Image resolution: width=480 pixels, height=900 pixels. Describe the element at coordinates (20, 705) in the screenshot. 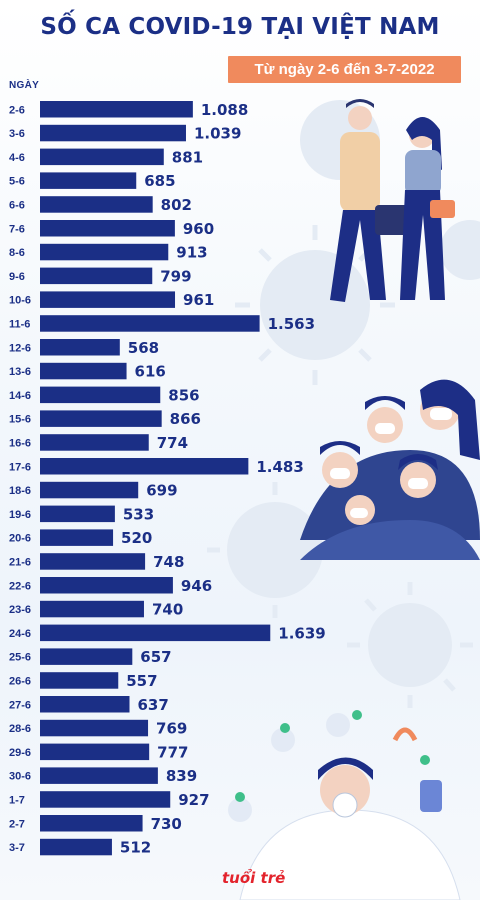

I see `category-label: 27-6` at that location.